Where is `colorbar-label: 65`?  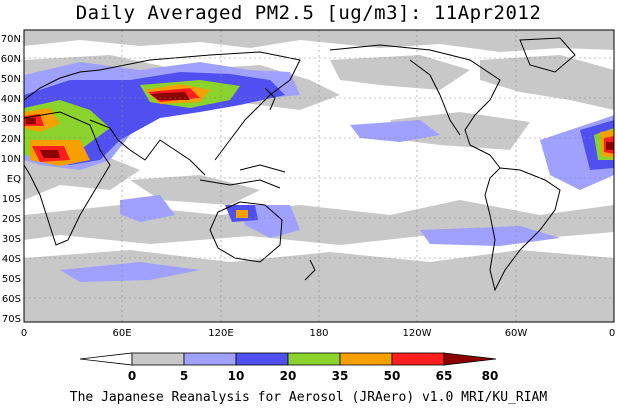 colorbar-label: 65 is located at coordinates (444, 376).